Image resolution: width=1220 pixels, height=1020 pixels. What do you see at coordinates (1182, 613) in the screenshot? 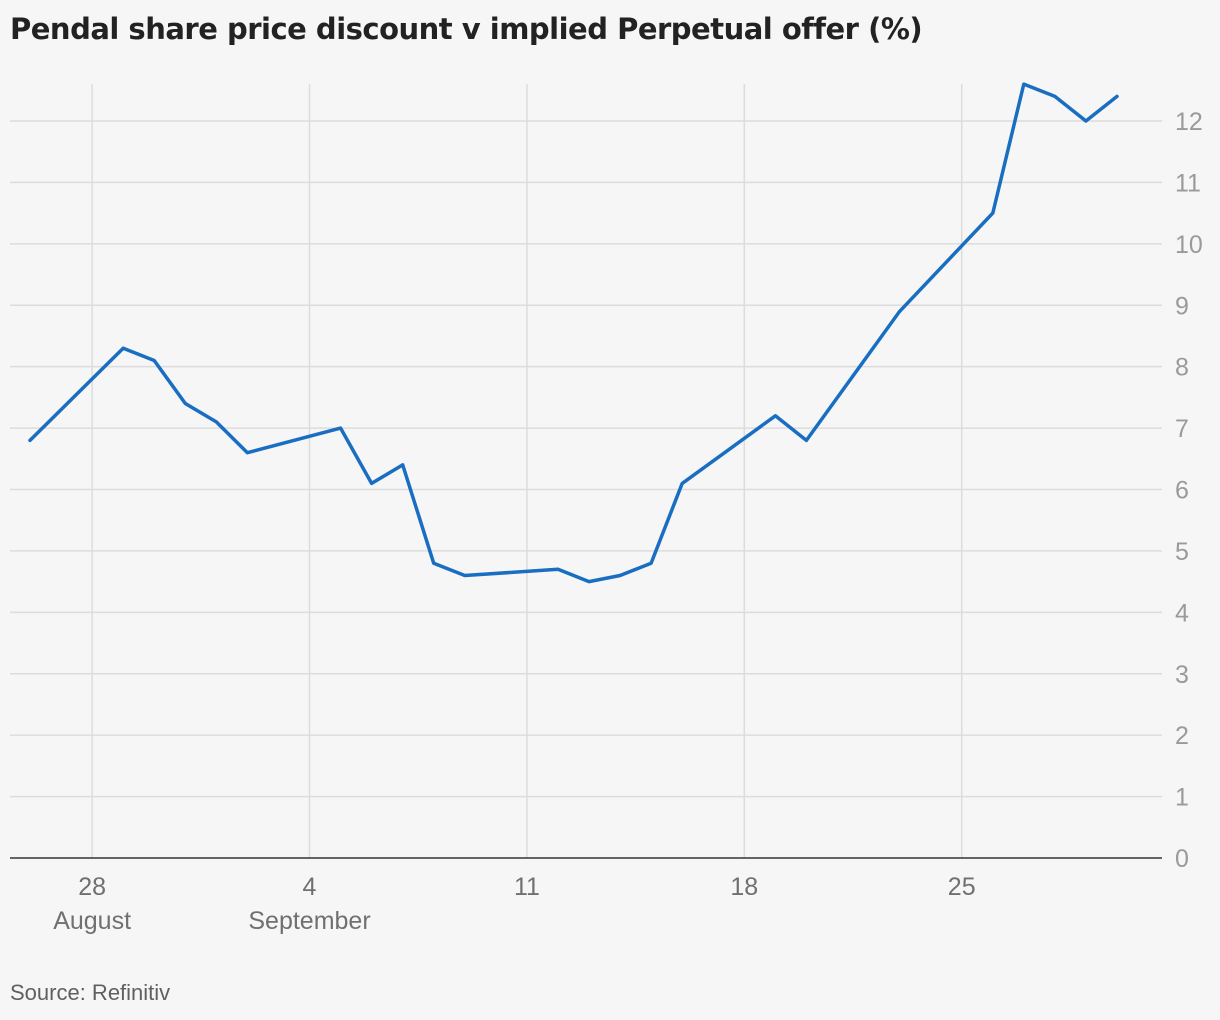
I see `y-tick-label: 4` at bounding box center [1182, 613].